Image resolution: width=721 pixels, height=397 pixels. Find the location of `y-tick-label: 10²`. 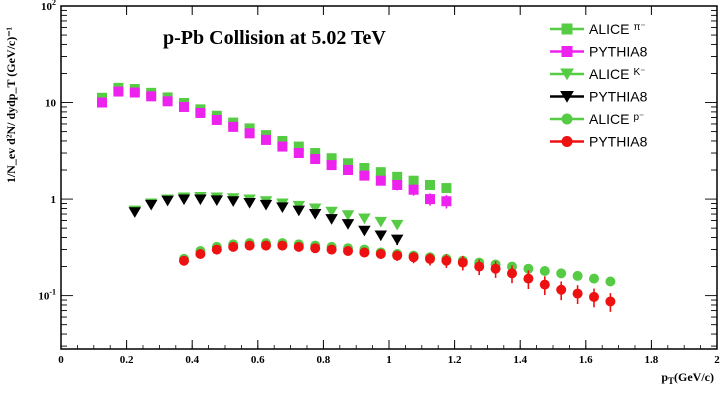

y-tick-label: 10² is located at coordinates (48, 6).